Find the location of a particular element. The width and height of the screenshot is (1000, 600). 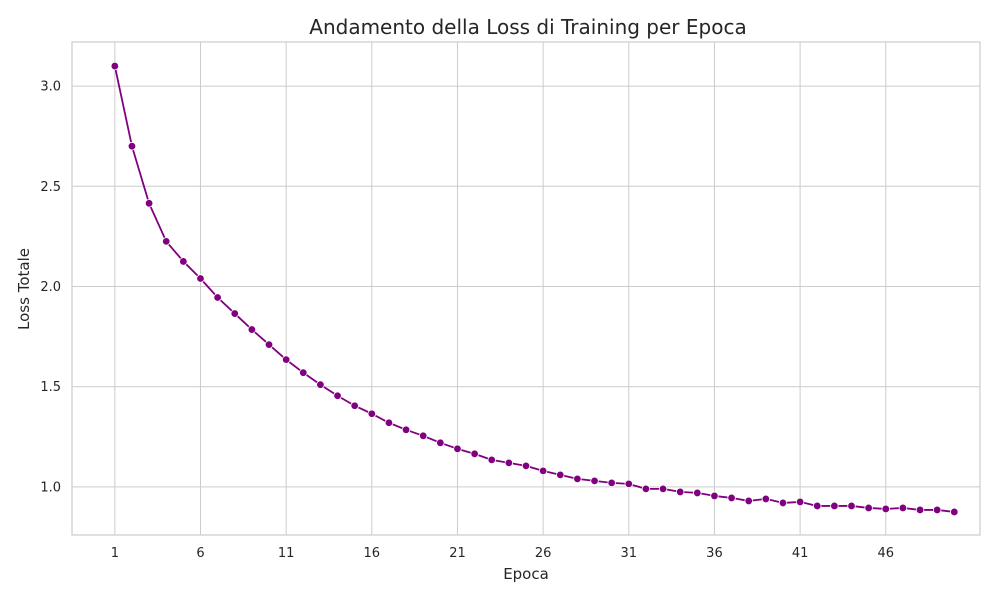

x-tick-label: 46 is located at coordinates (886, 553).